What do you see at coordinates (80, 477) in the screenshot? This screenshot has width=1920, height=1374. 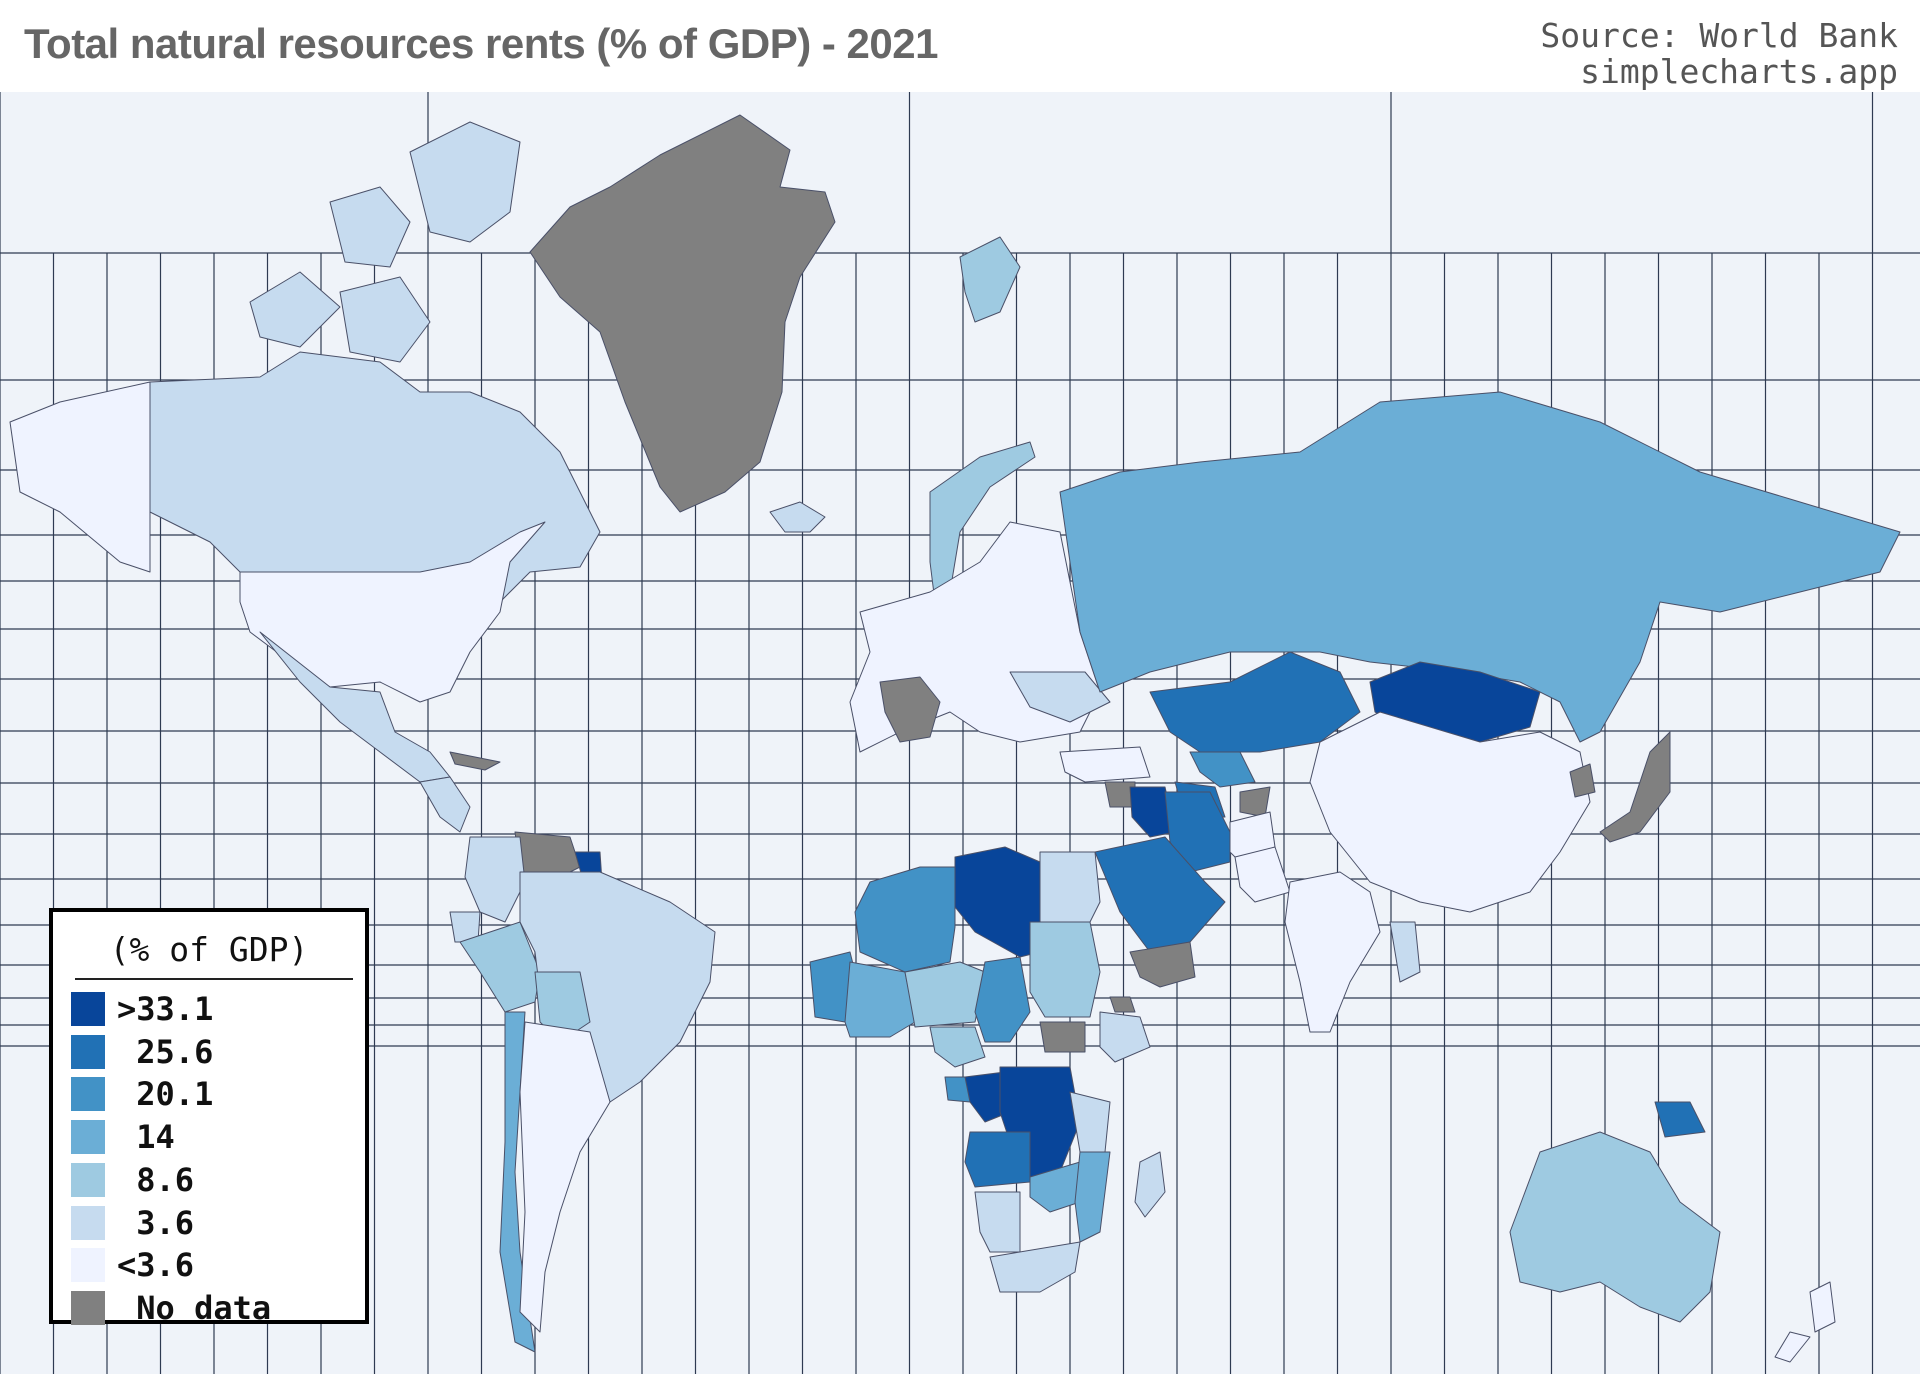 I see `region-alaska` at bounding box center [80, 477].